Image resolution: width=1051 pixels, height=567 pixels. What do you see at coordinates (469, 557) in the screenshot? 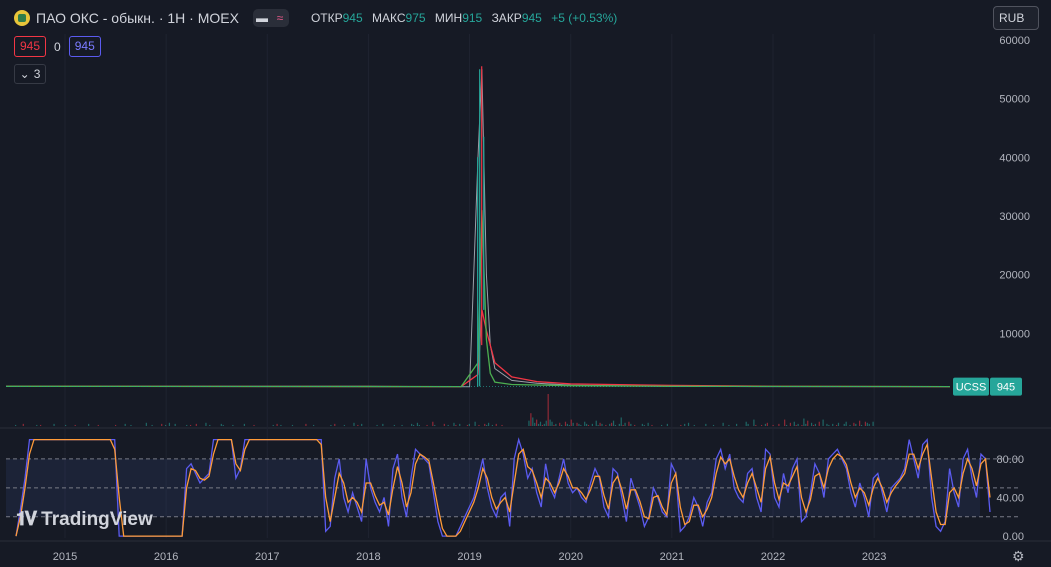
I see `time-axis-tick: 2019` at bounding box center [469, 557].